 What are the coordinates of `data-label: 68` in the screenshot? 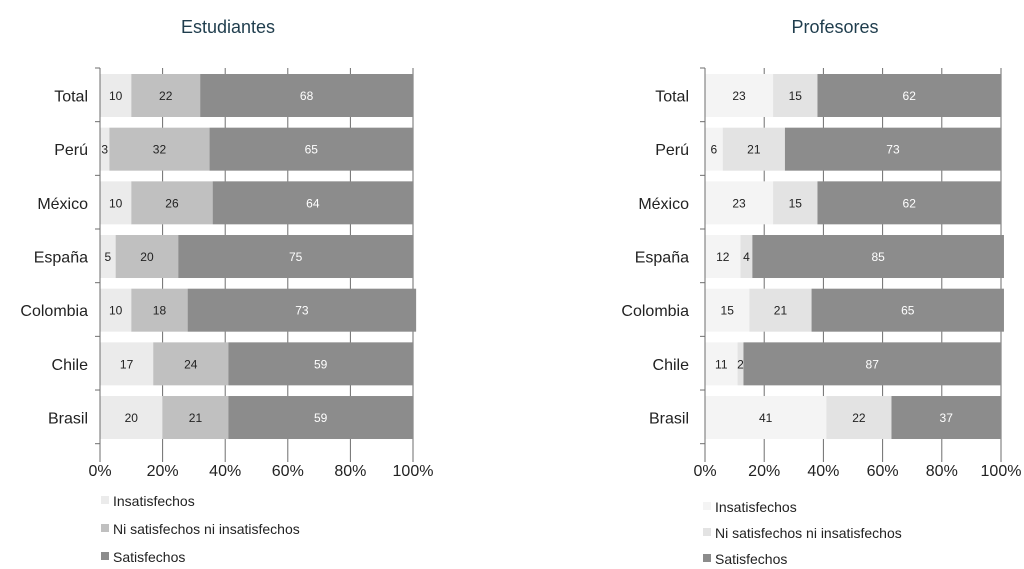 It's located at (307, 96).